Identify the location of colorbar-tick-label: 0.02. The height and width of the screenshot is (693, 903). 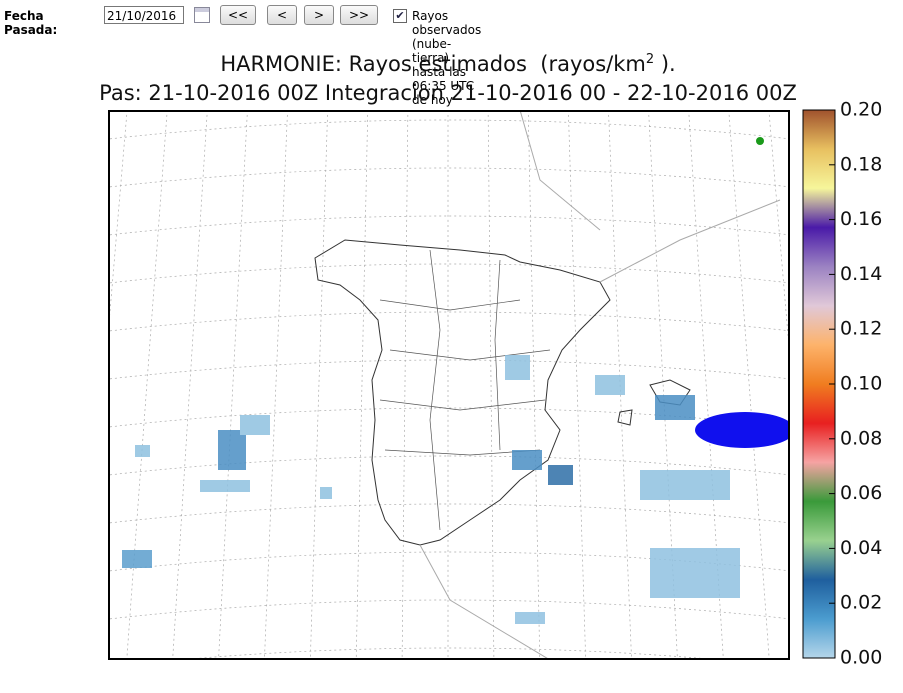
(861, 603).